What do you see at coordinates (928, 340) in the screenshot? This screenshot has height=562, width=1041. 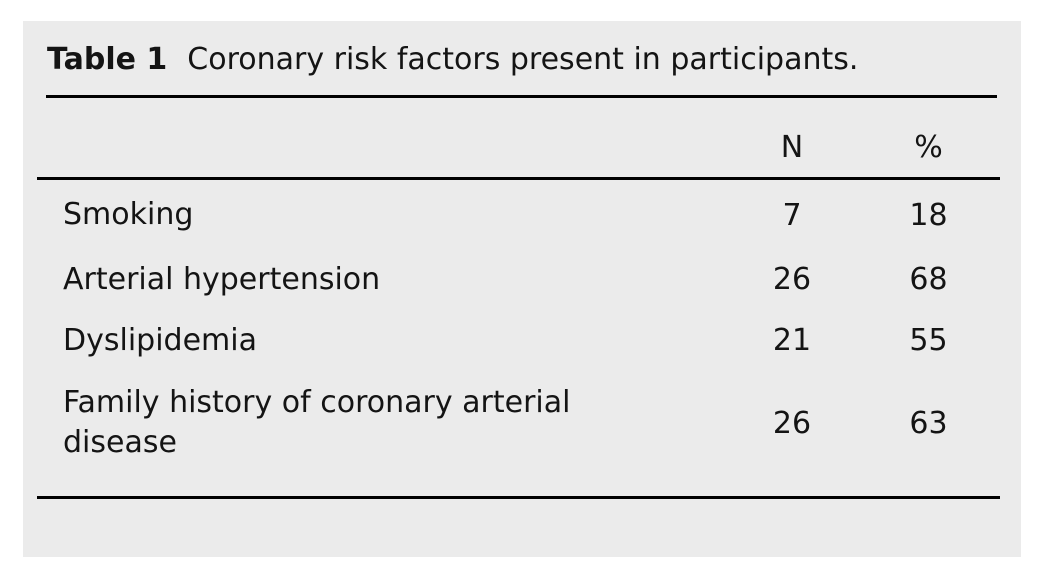 I see `cell-pct: 55` at bounding box center [928, 340].